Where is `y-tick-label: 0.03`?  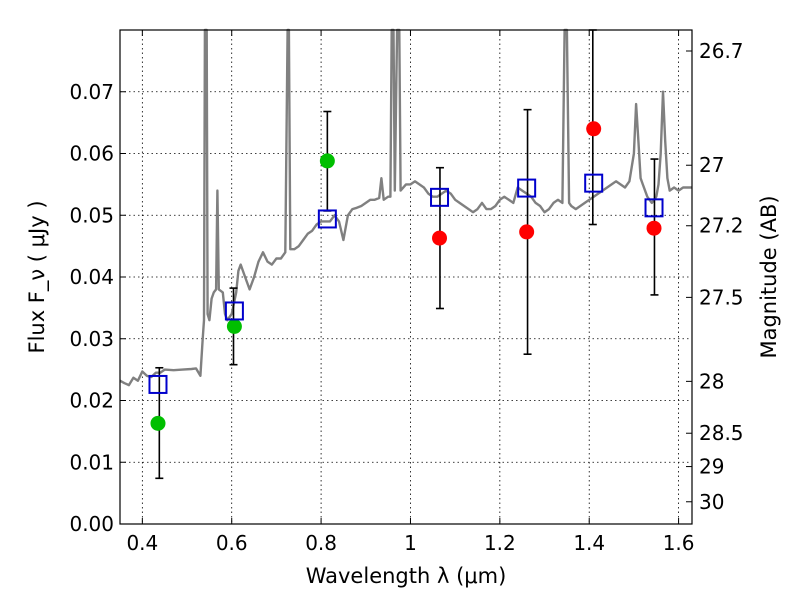
y-tick-label: 0.03 is located at coordinates (91, 339).